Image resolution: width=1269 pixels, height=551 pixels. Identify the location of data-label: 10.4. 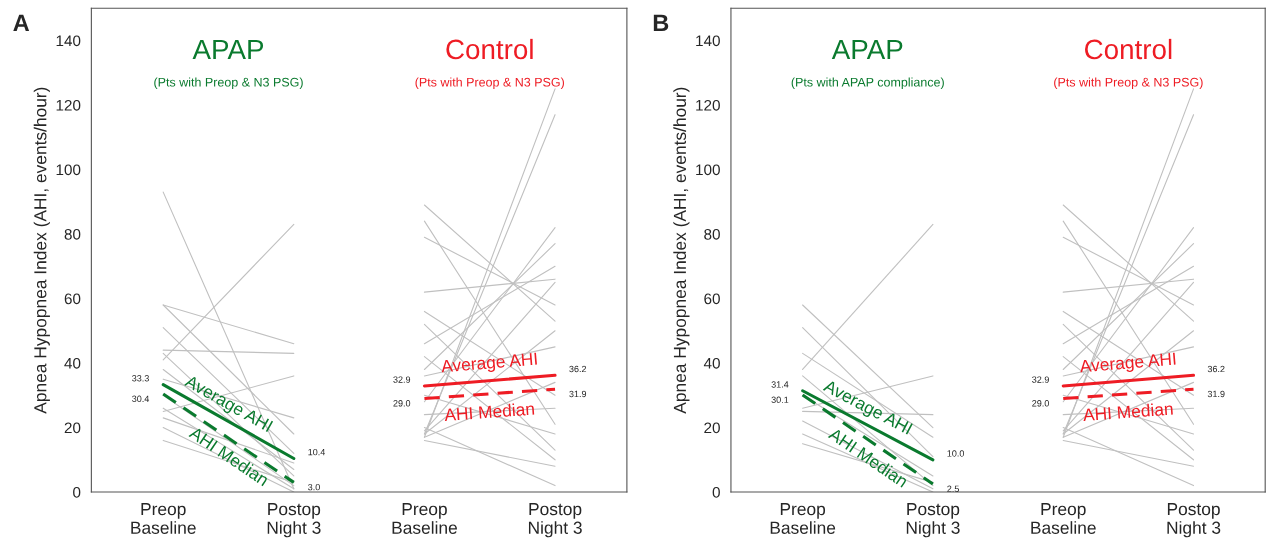
(317, 452).